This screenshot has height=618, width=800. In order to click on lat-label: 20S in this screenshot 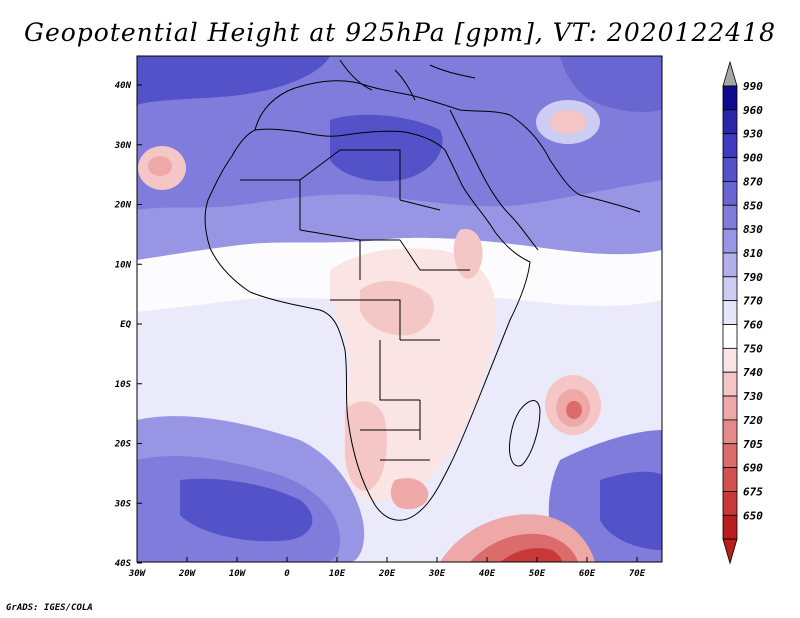, I will do `click(123, 445)`.